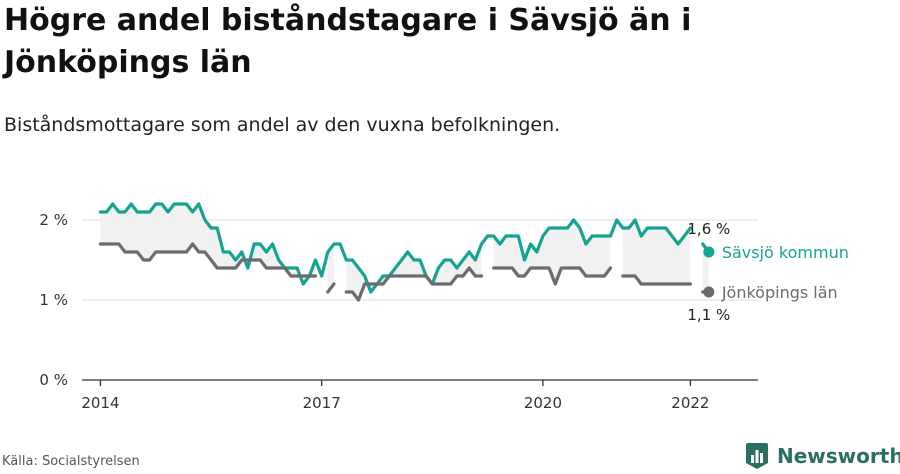  Describe the element at coordinates (709, 292) in the screenshot. I see `end-point-lan` at that location.